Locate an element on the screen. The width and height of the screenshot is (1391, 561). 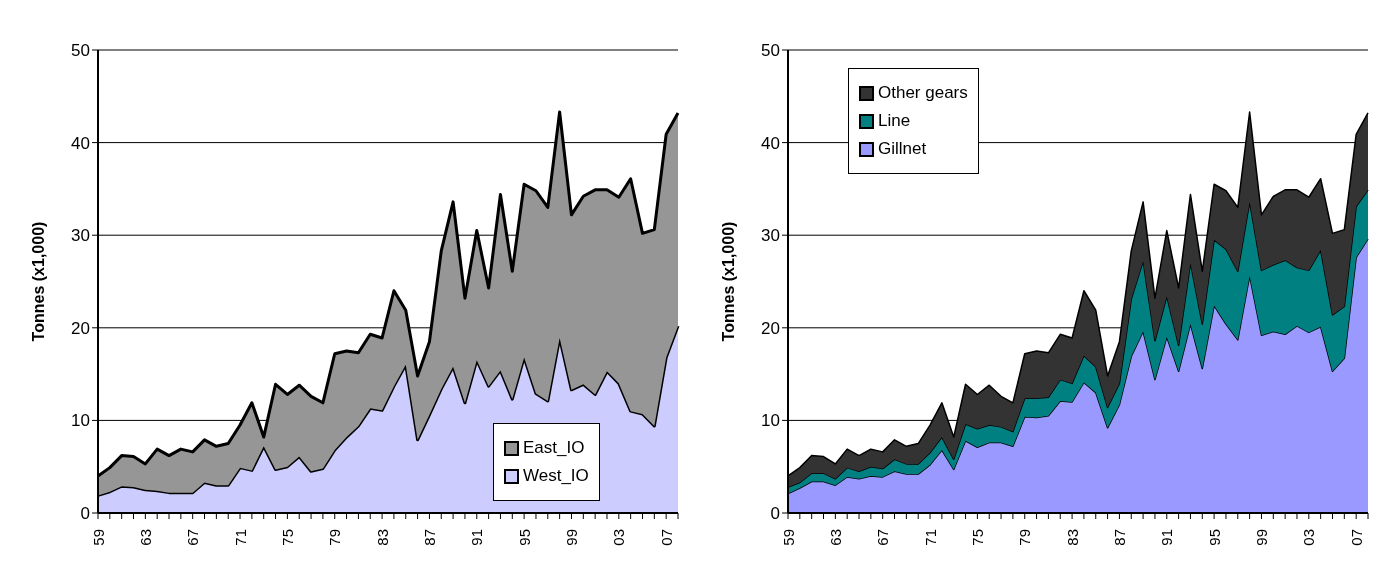
legend-label: West_IO is located at coordinates (556, 476).